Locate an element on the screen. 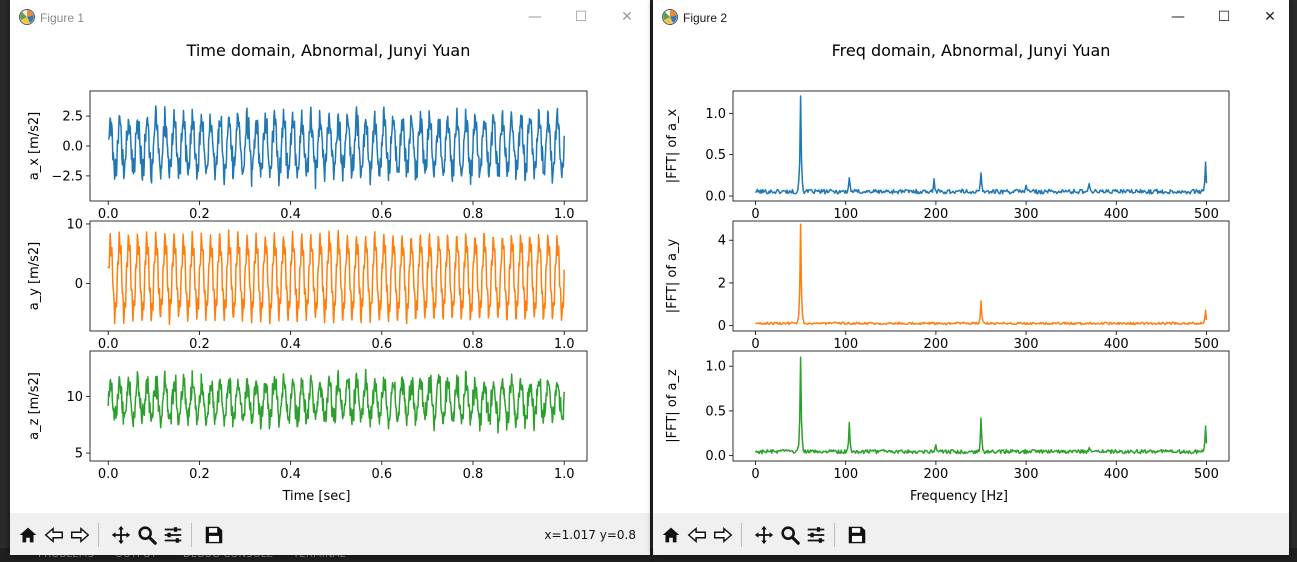  figure2-titlebar: Figure 2 — ☐ ✕ is located at coordinates (971, 17).